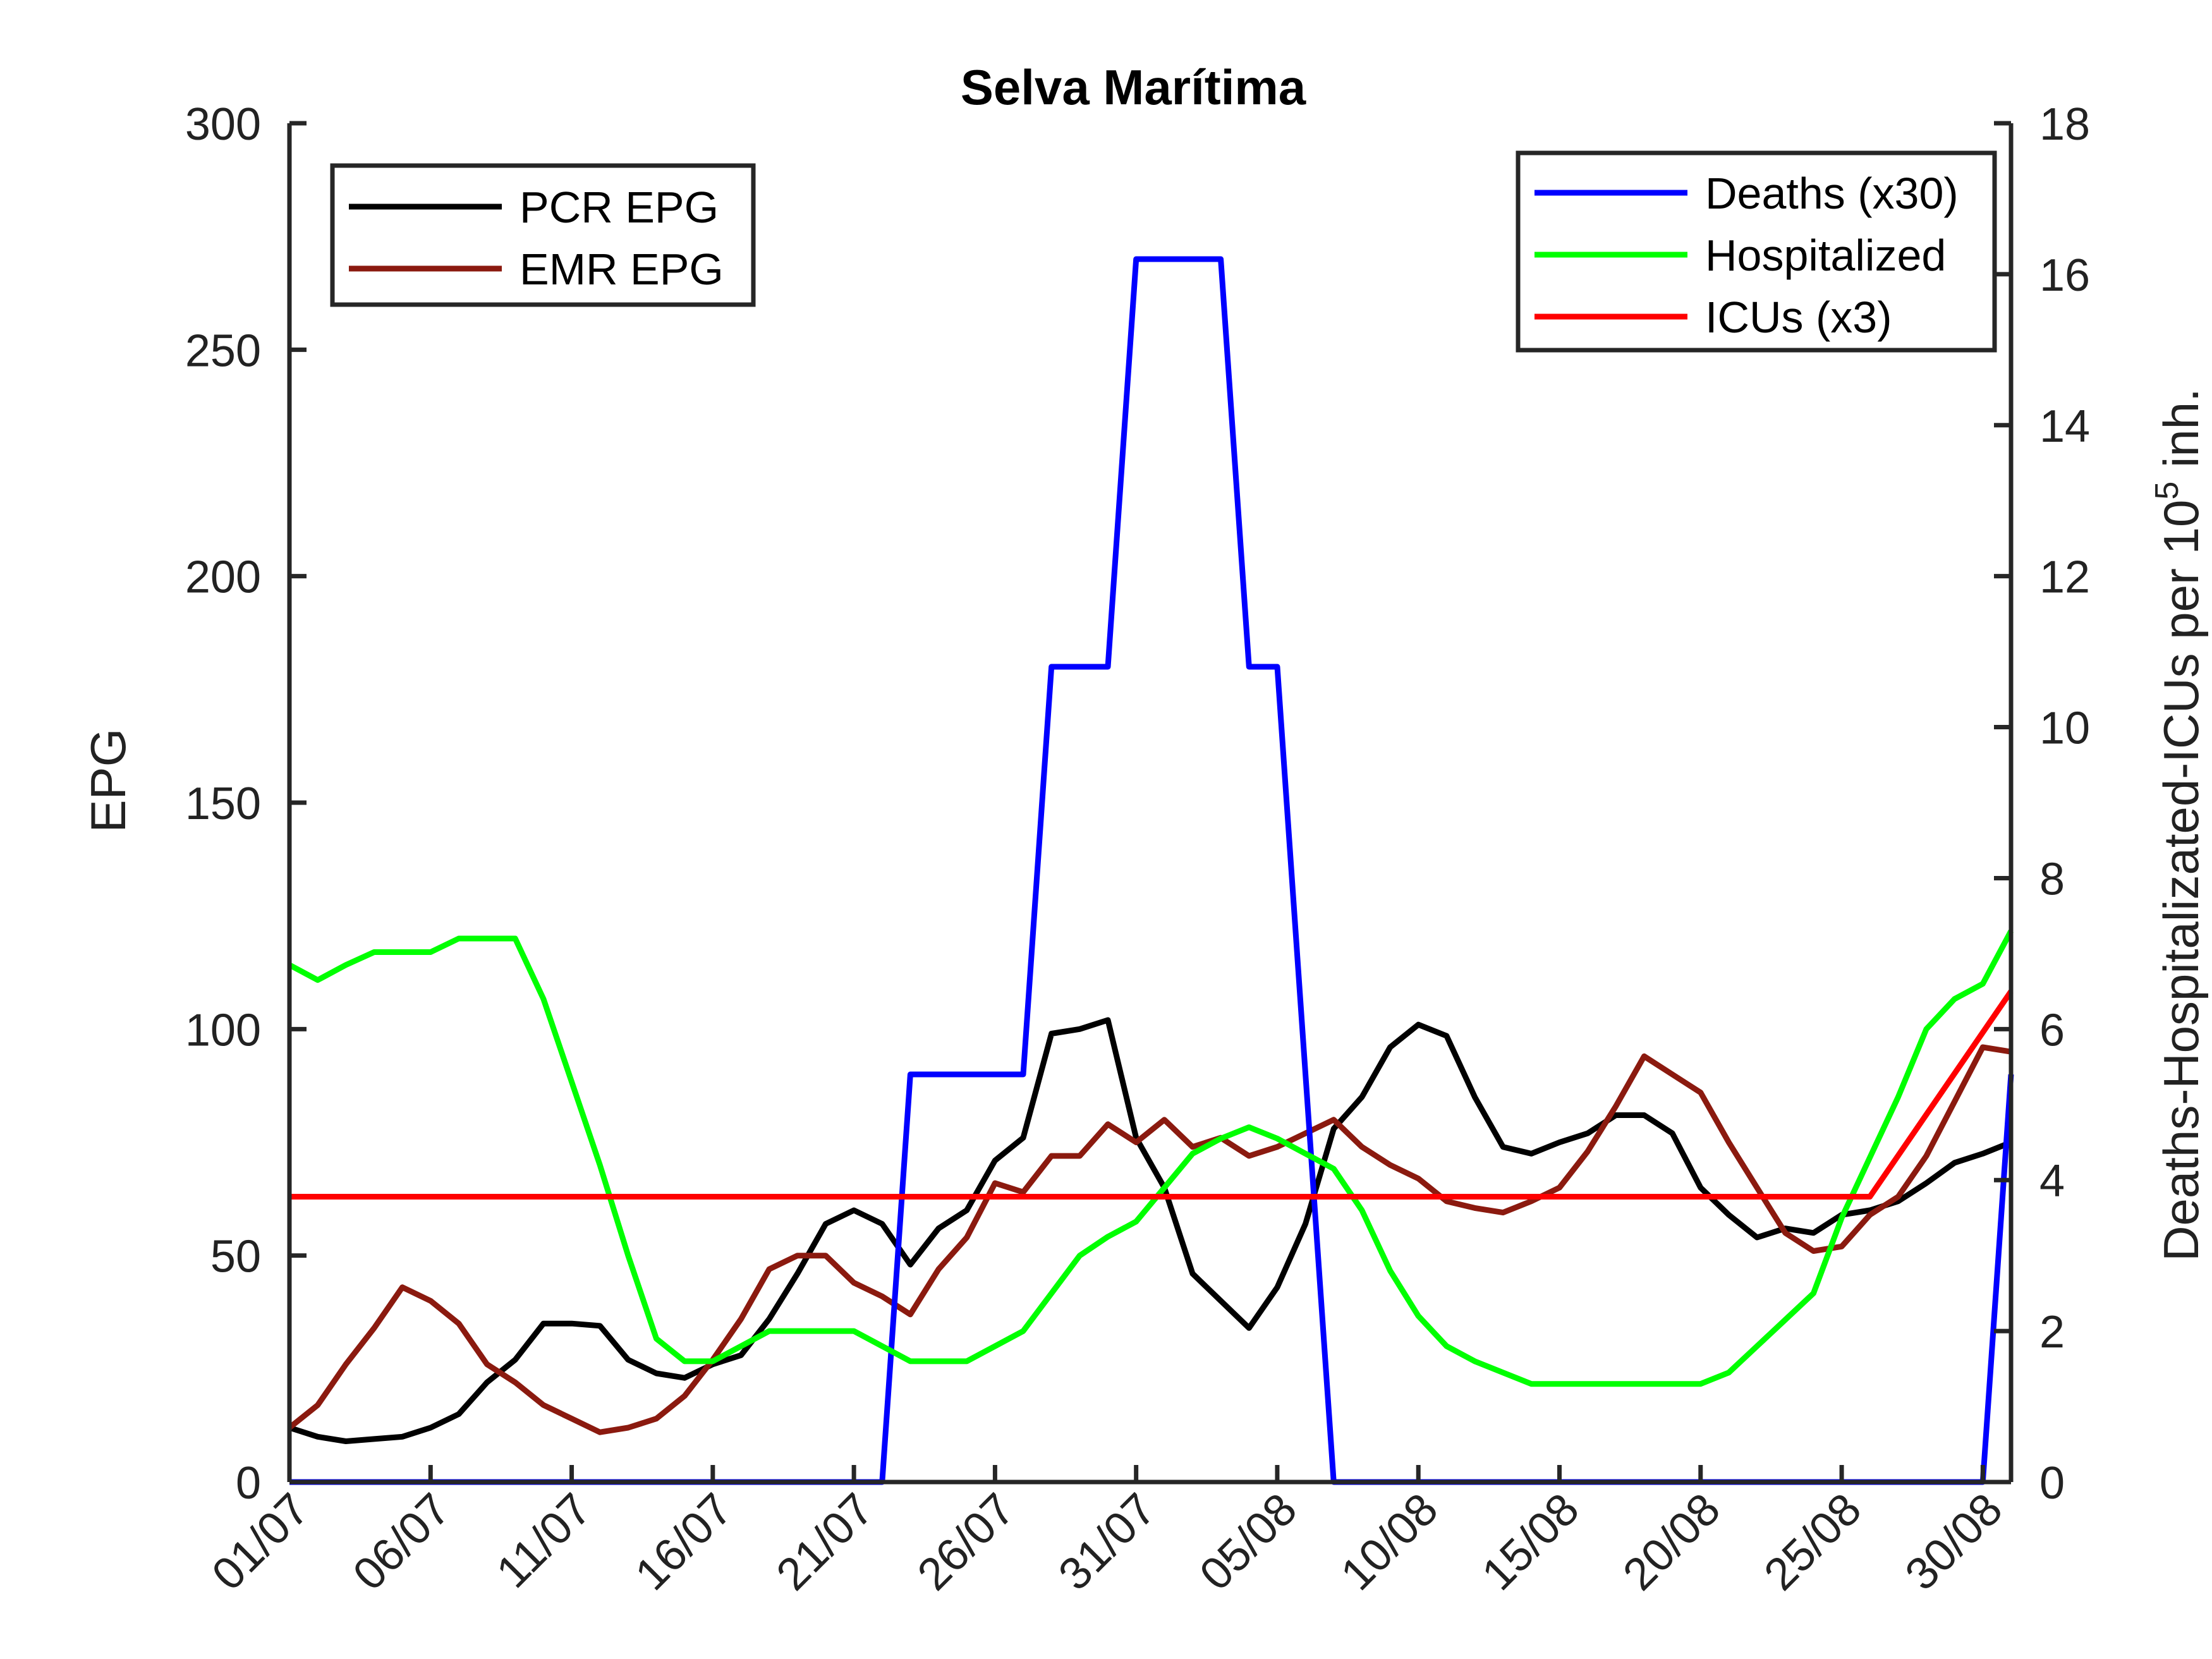 This screenshot has width=2212, height=1659. Describe the element at coordinates (2052, 1030) in the screenshot. I see `y-right-tick-label: 6` at that location.